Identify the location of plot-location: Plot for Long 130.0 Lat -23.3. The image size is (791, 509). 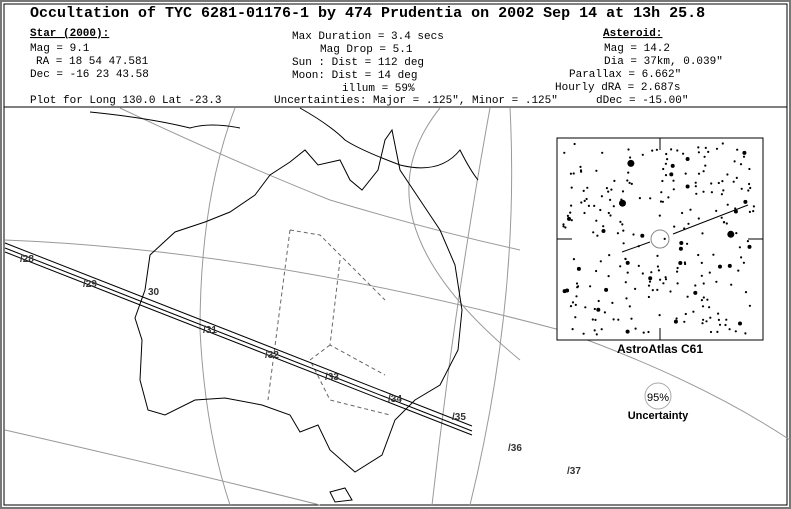
(125, 101).